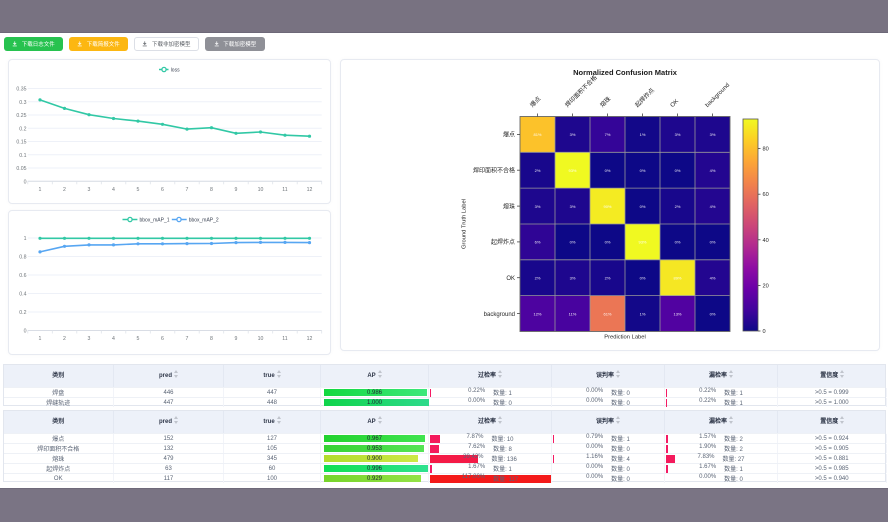 Image resolution: width=888 pixels, height=522 pixels. Describe the element at coordinates (155, 220) in the screenshot. I see `svg-text: bbox_mAP_1` at that location.